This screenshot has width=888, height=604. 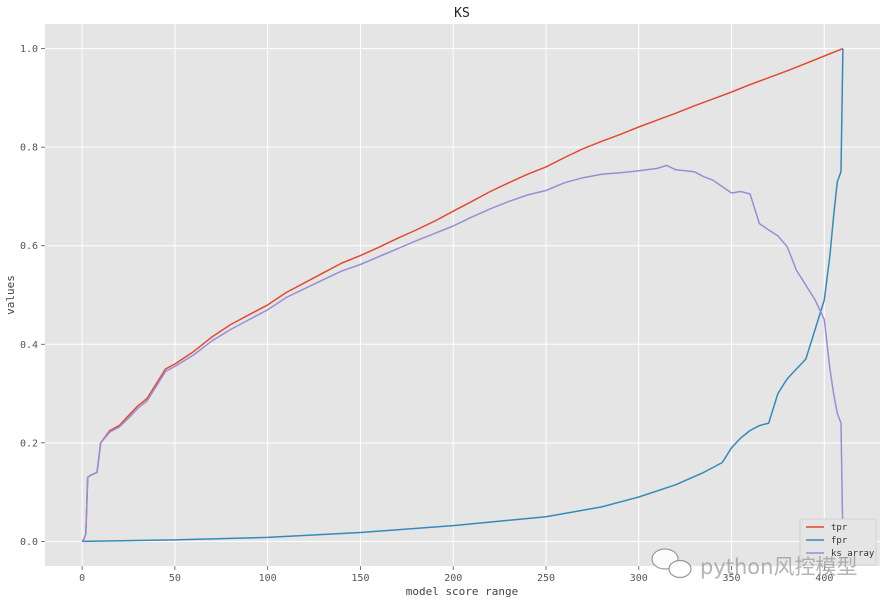 What do you see at coordinates (824, 578) in the screenshot?
I see `x-tick-label: 400` at bounding box center [824, 578].